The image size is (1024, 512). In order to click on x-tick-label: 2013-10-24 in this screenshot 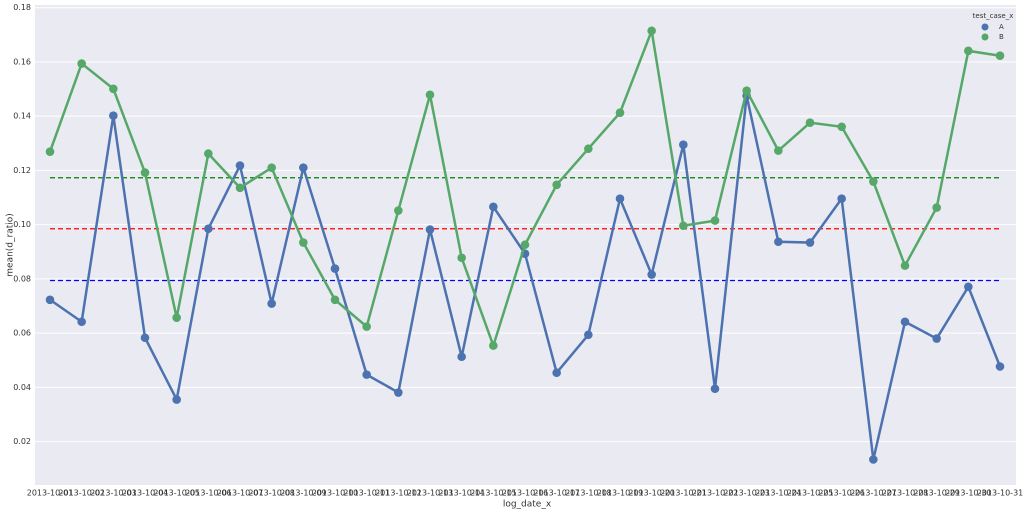, I will do `click(778, 493)`.